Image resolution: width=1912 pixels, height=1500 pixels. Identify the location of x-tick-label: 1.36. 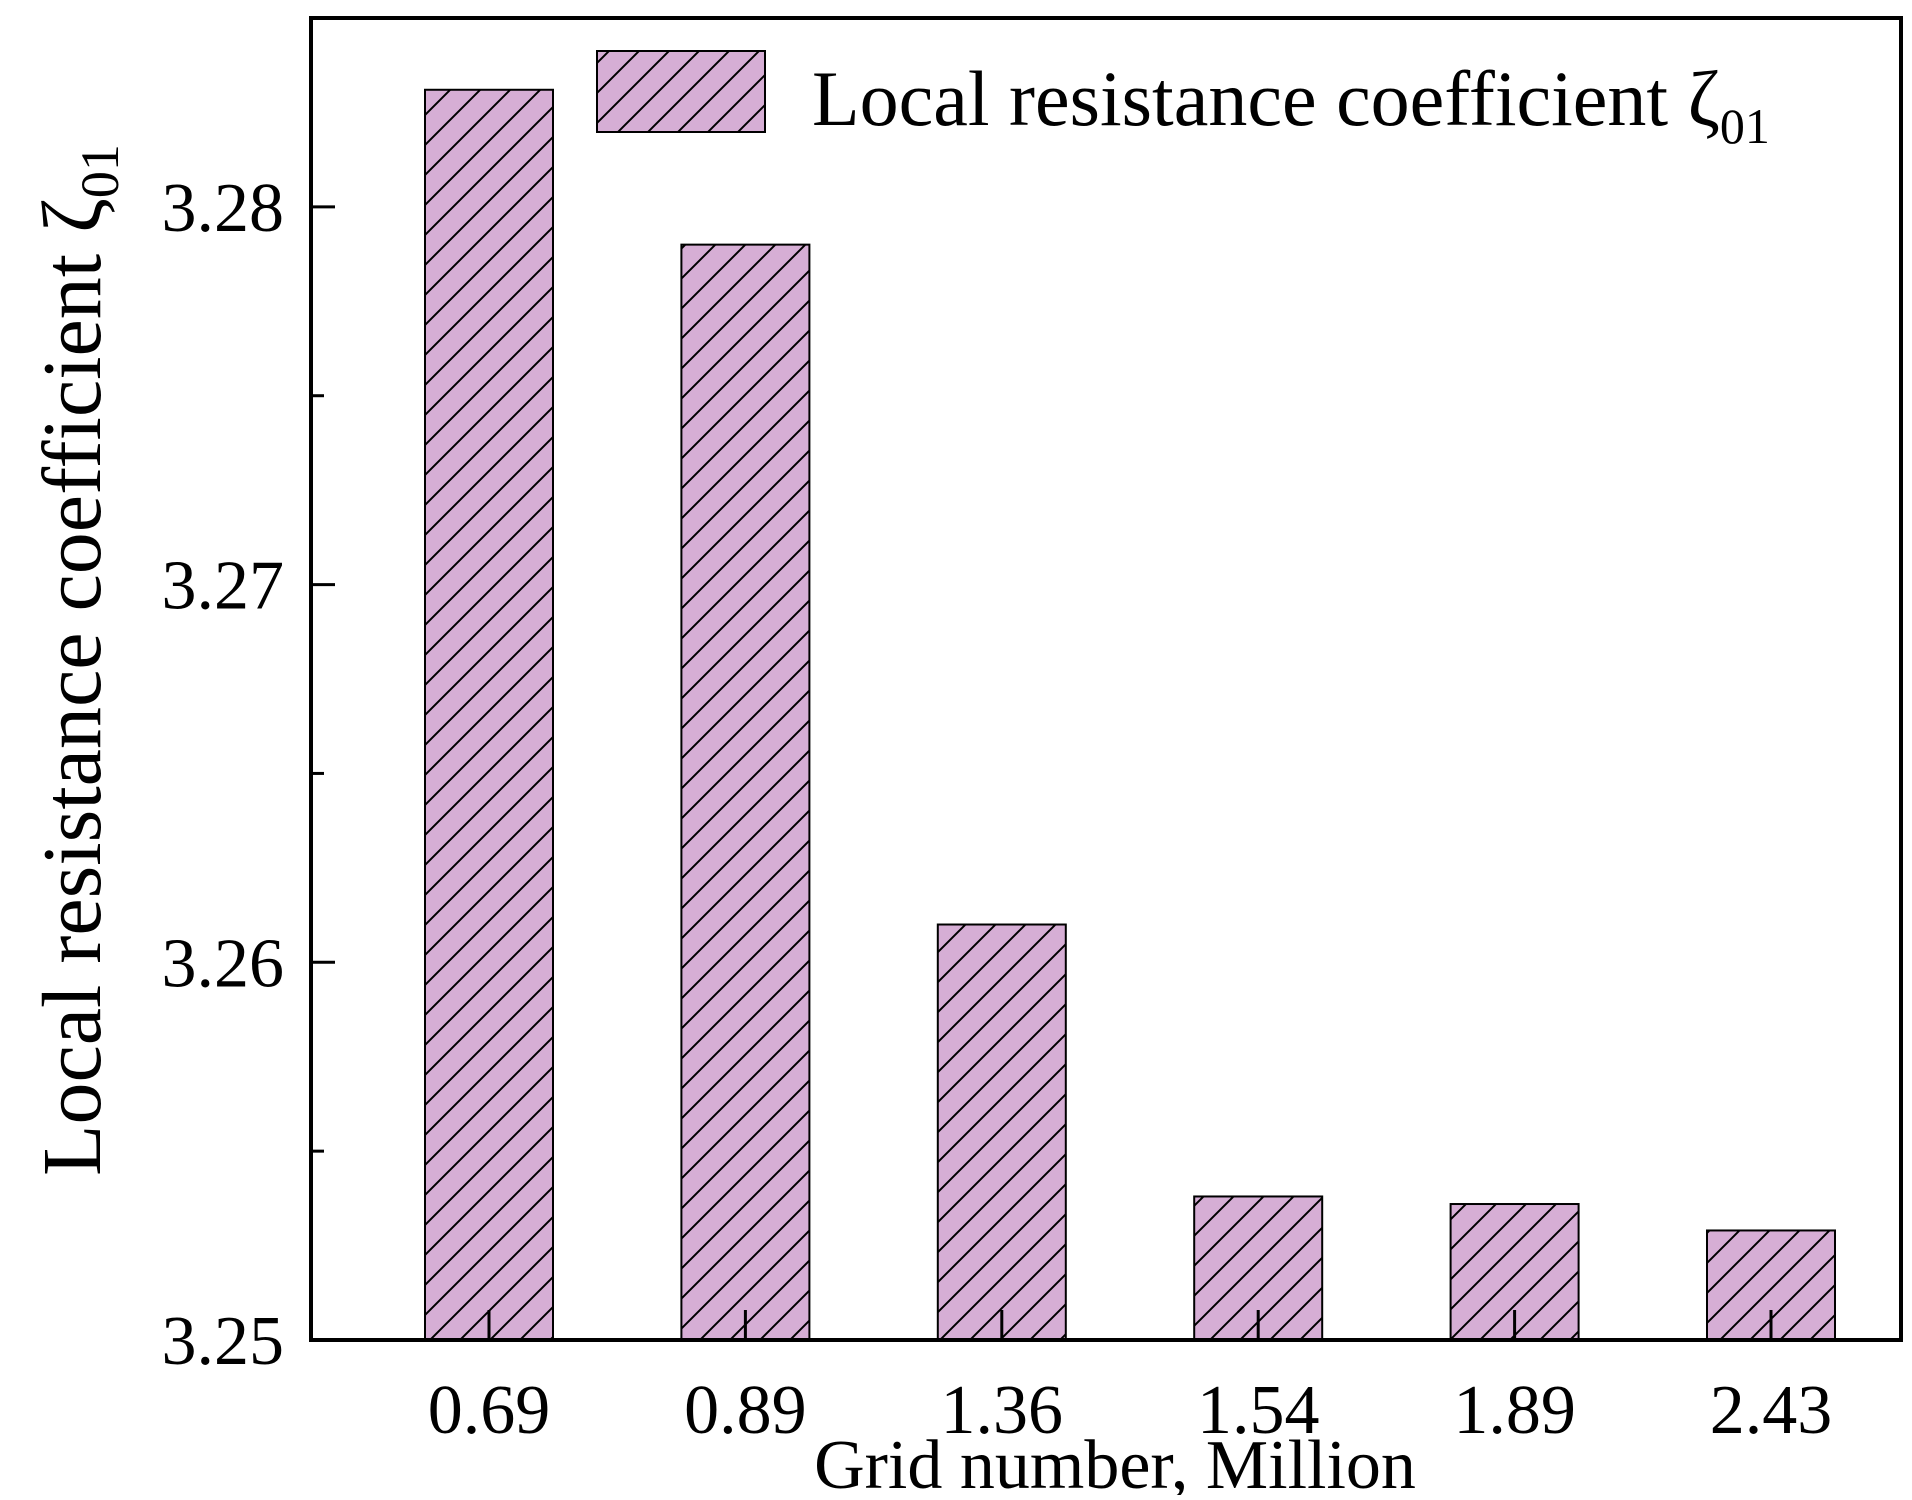
(1002, 1410).